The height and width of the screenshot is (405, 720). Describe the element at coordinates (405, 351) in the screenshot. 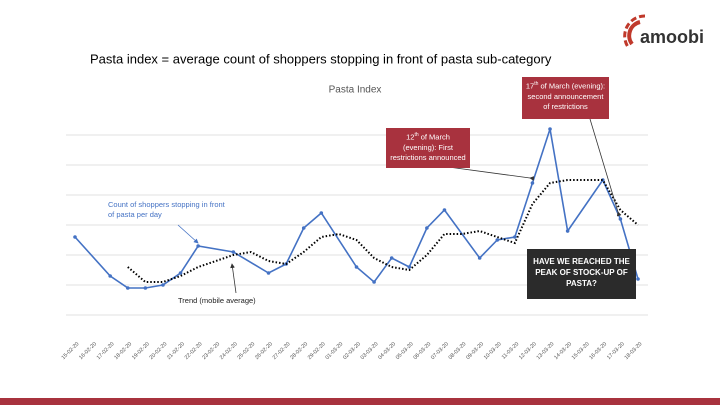

I see `x-tick-label: 05-03-20` at that location.